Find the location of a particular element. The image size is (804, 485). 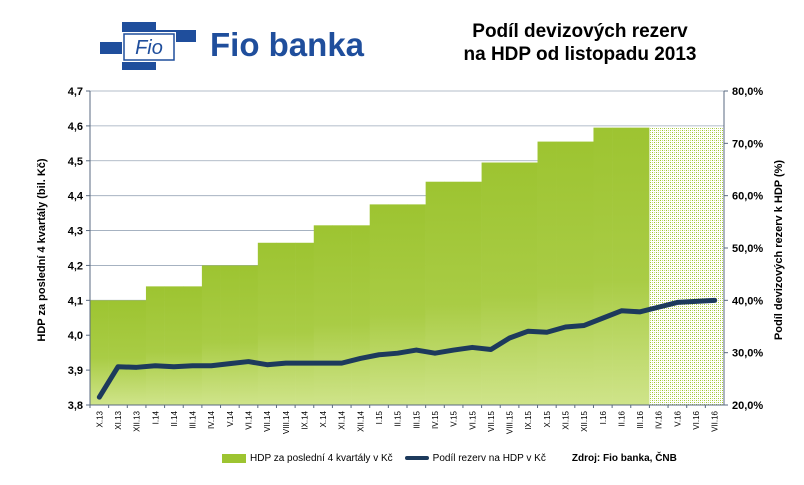

y-tick-label: 4,2 is located at coordinates (75, 266).